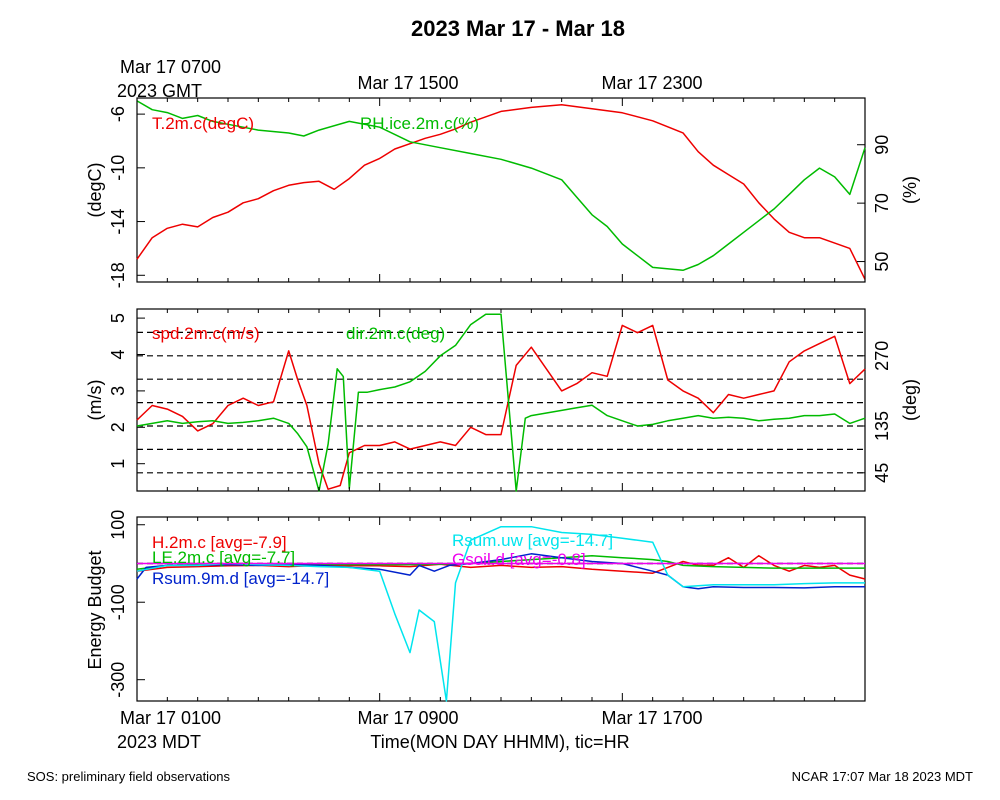  What do you see at coordinates (159, 91) in the screenshot?
I see `top-time-label-first-year: 2023 GMT` at bounding box center [159, 91].